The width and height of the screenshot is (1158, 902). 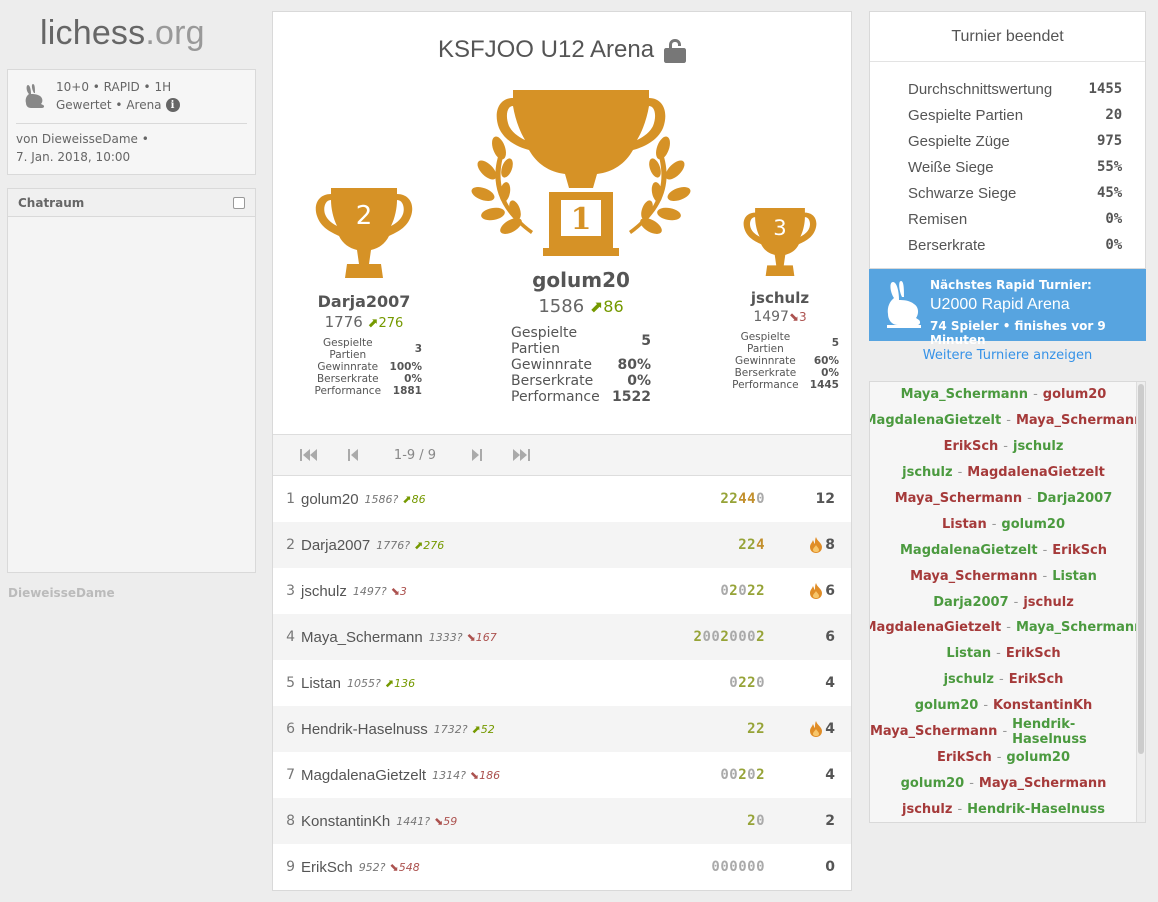 What do you see at coordinates (1043, 706) in the screenshot?
I see `pairing-black: KonstantinKh` at bounding box center [1043, 706].